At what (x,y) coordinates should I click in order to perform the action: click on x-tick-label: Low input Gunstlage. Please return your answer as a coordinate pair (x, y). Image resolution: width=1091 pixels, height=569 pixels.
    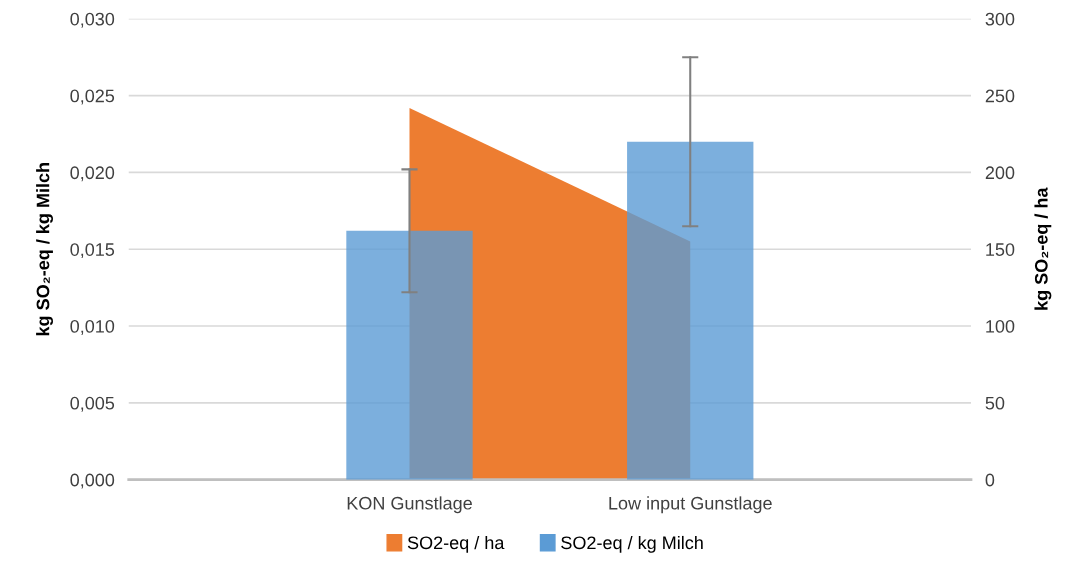
    Looking at the image, I should click on (690, 505).